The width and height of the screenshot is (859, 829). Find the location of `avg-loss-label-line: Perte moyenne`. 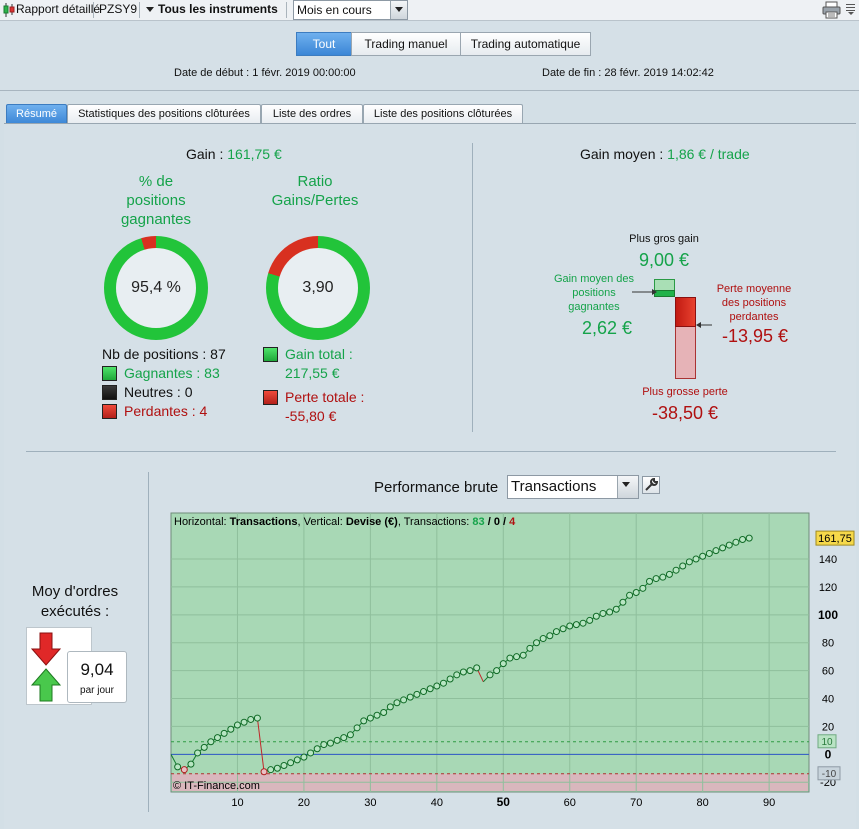

avg-loss-label-line: Perte moyenne is located at coordinates (754, 289).